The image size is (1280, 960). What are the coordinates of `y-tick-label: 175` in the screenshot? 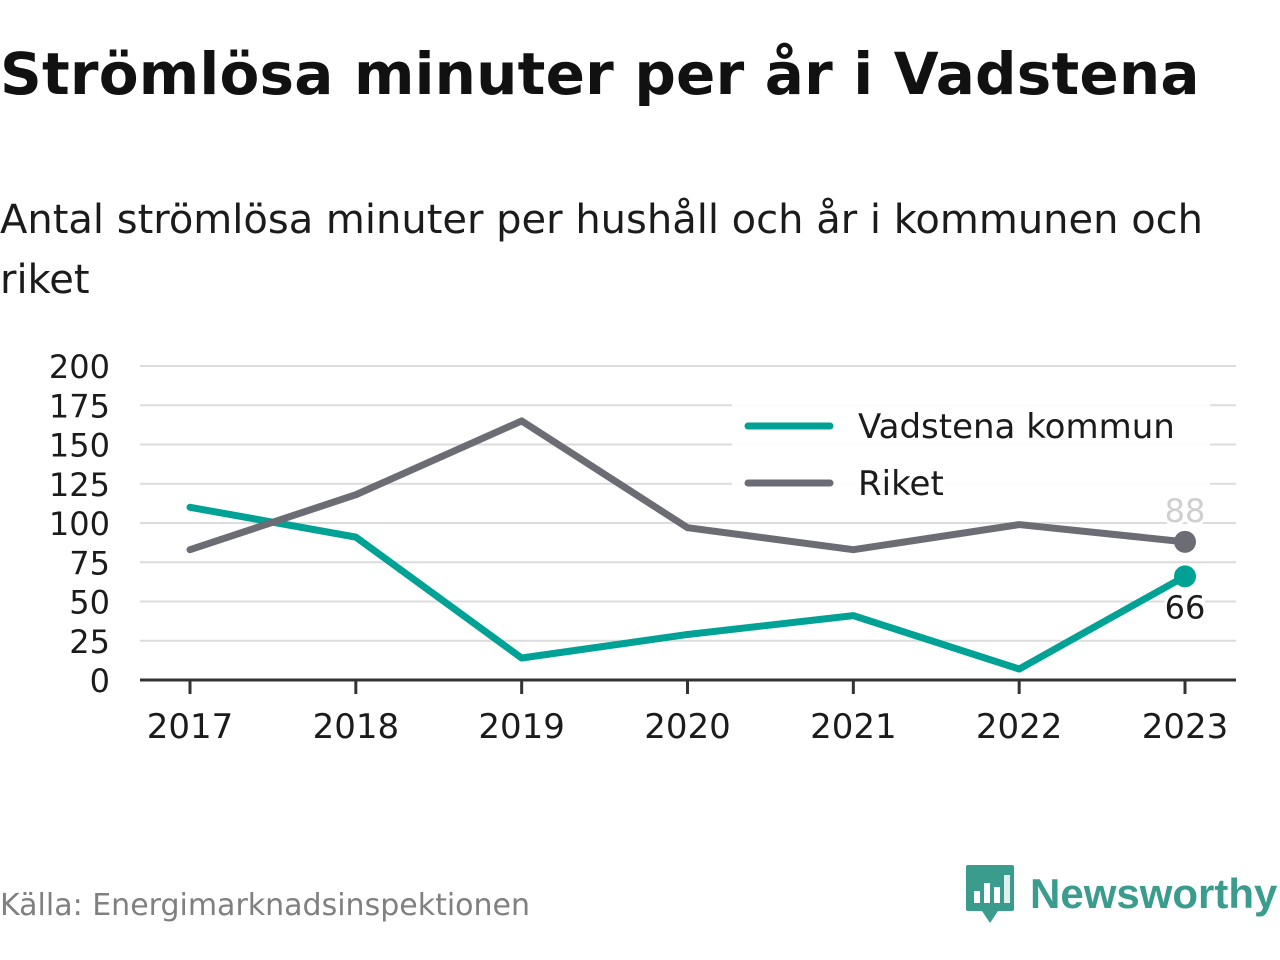 It's located at (79, 406).